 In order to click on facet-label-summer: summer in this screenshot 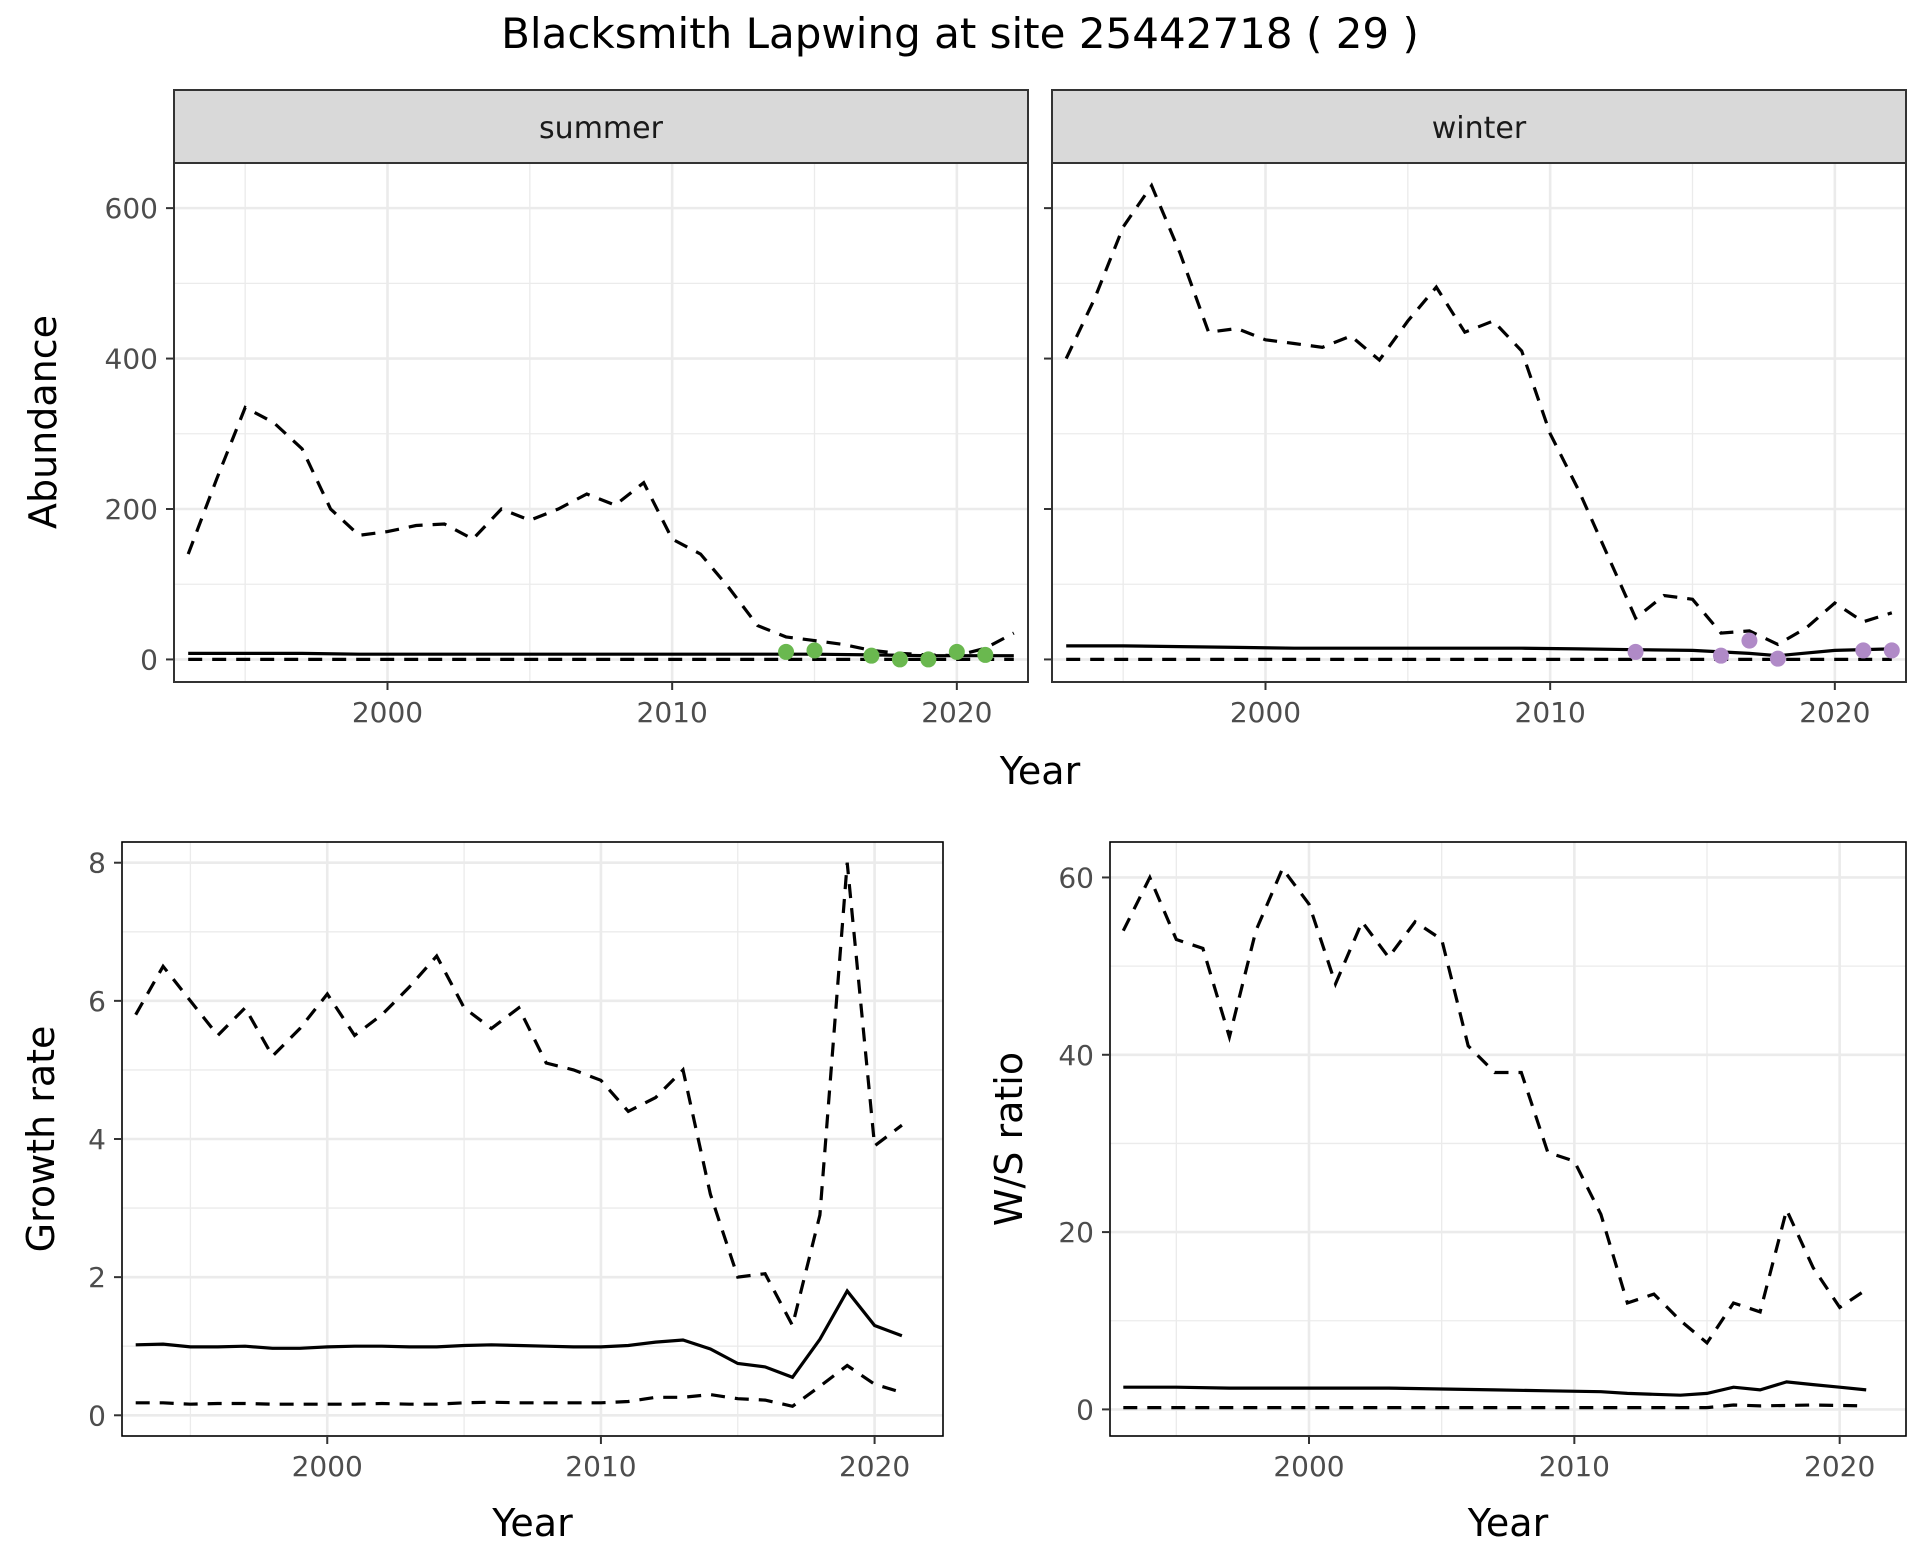, I will do `click(601, 128)`.